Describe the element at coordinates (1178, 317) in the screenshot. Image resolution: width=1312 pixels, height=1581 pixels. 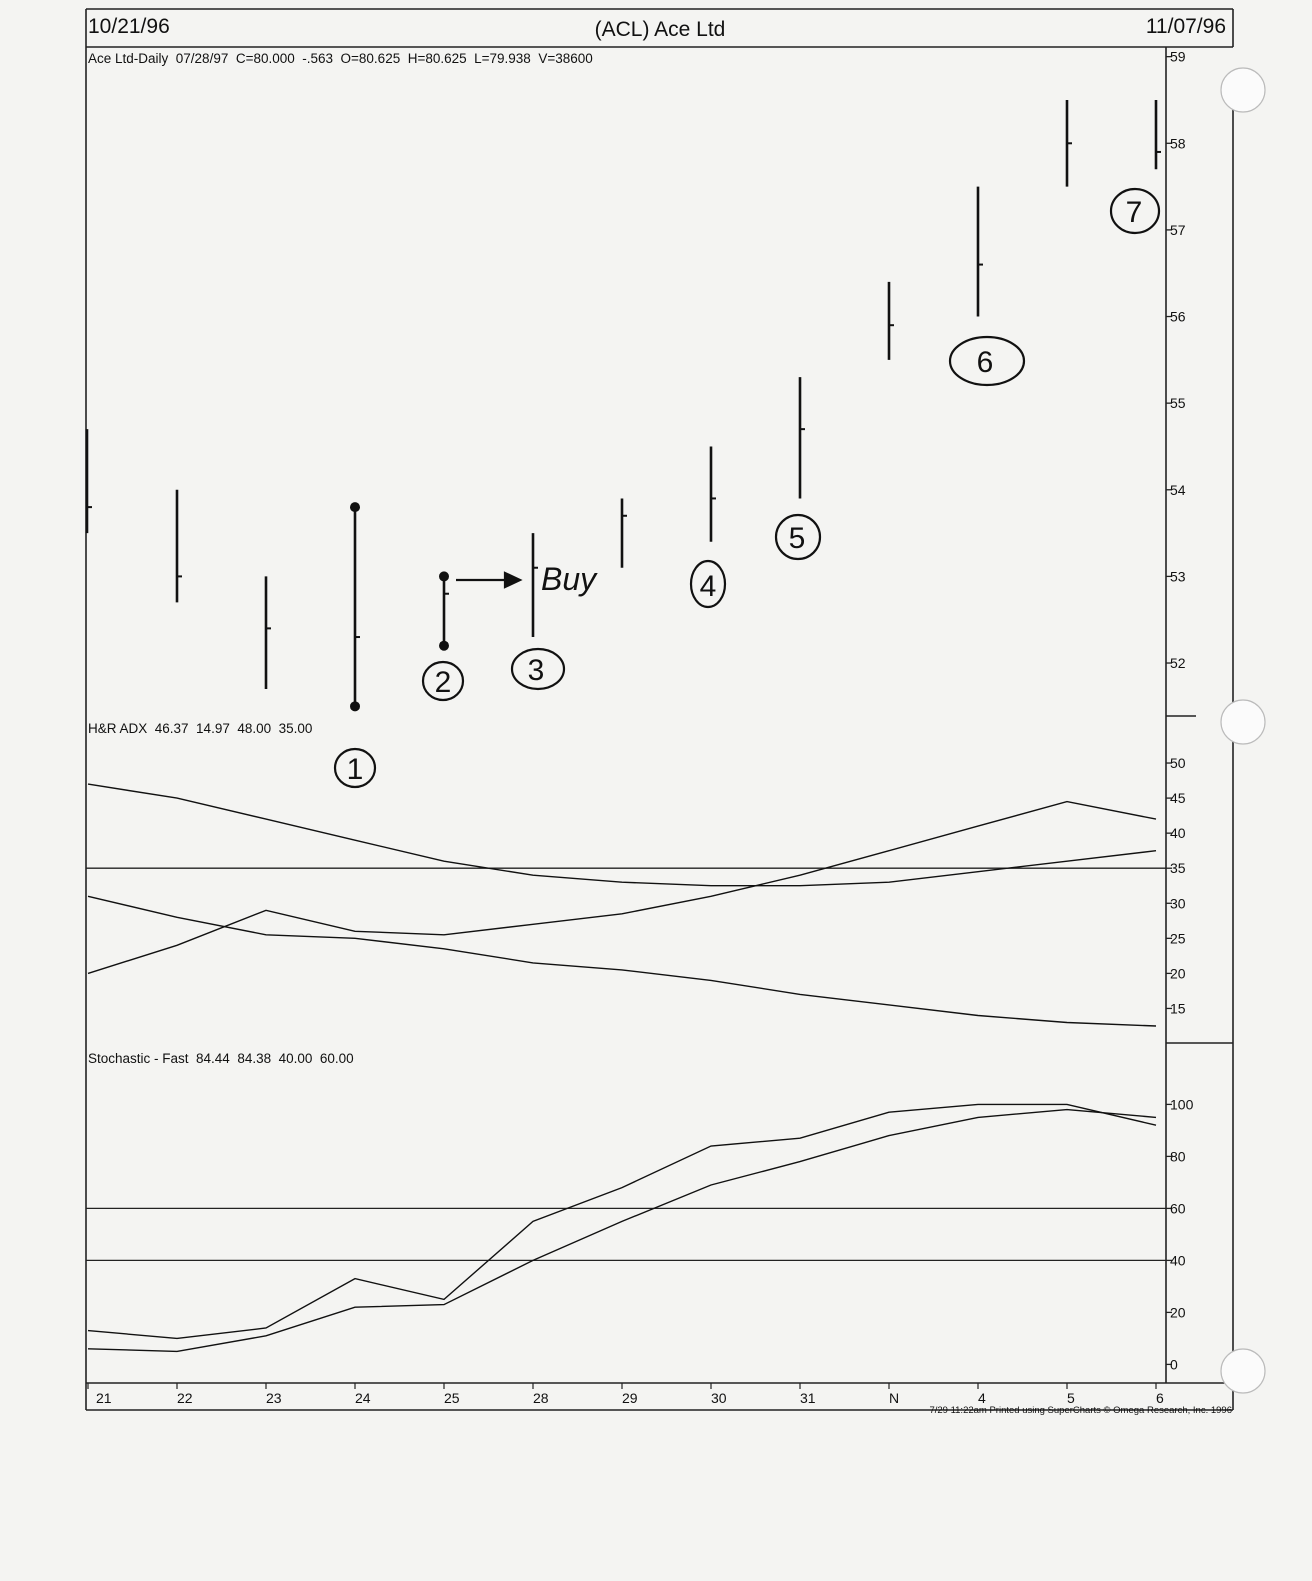
I see `price-tick-label-56: 56` at that location.